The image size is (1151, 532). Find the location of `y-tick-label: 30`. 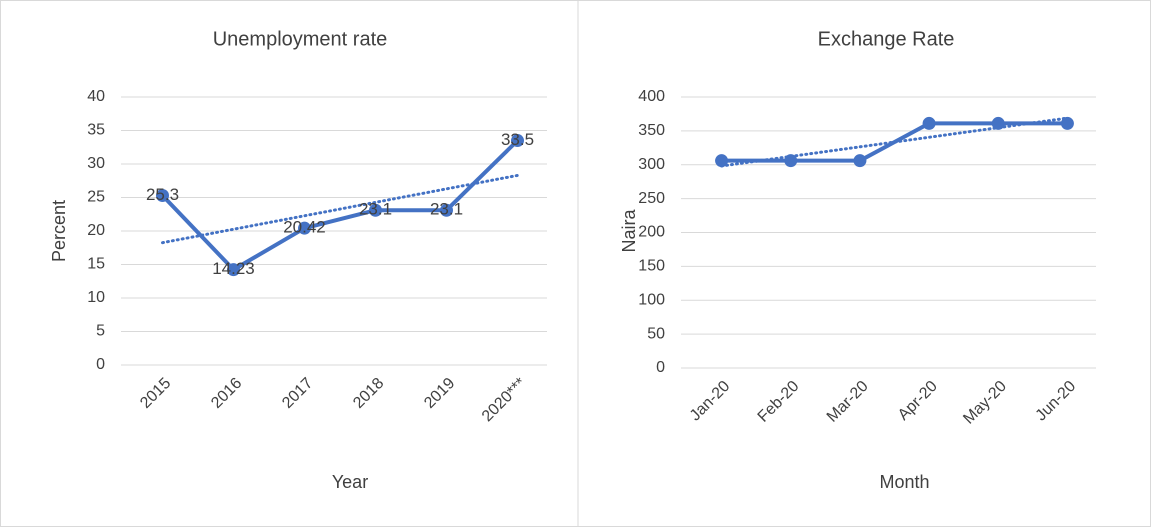

y-tick-label: 30 is located at coordinates (96, 163).